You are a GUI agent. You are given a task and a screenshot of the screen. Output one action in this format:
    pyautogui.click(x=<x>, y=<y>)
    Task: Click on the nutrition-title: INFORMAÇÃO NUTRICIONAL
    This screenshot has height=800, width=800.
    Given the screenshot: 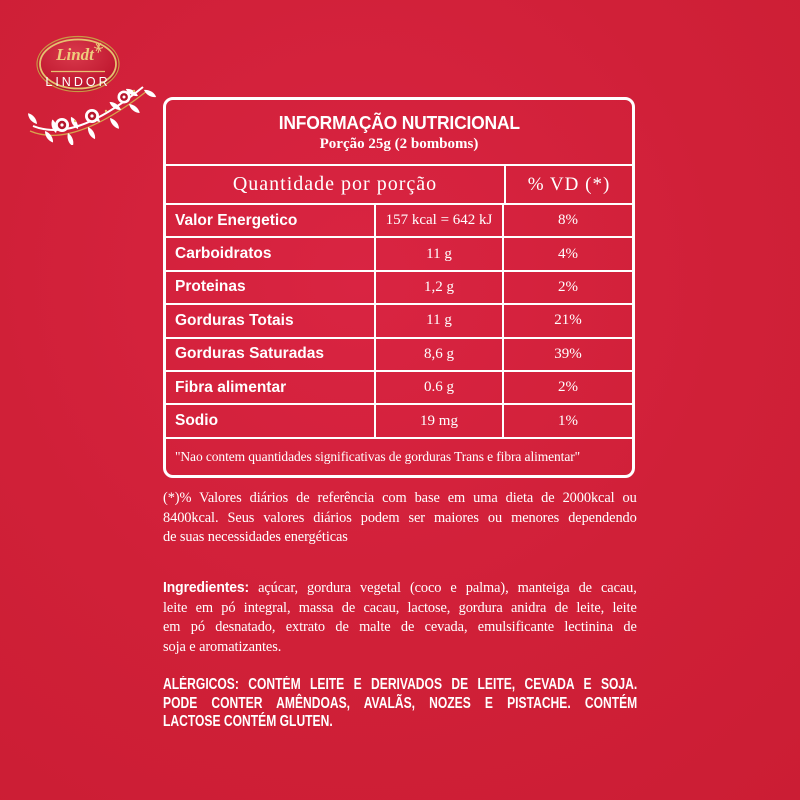 What is the action you would take?
    pyautogui.click(x=399, y=123)
    